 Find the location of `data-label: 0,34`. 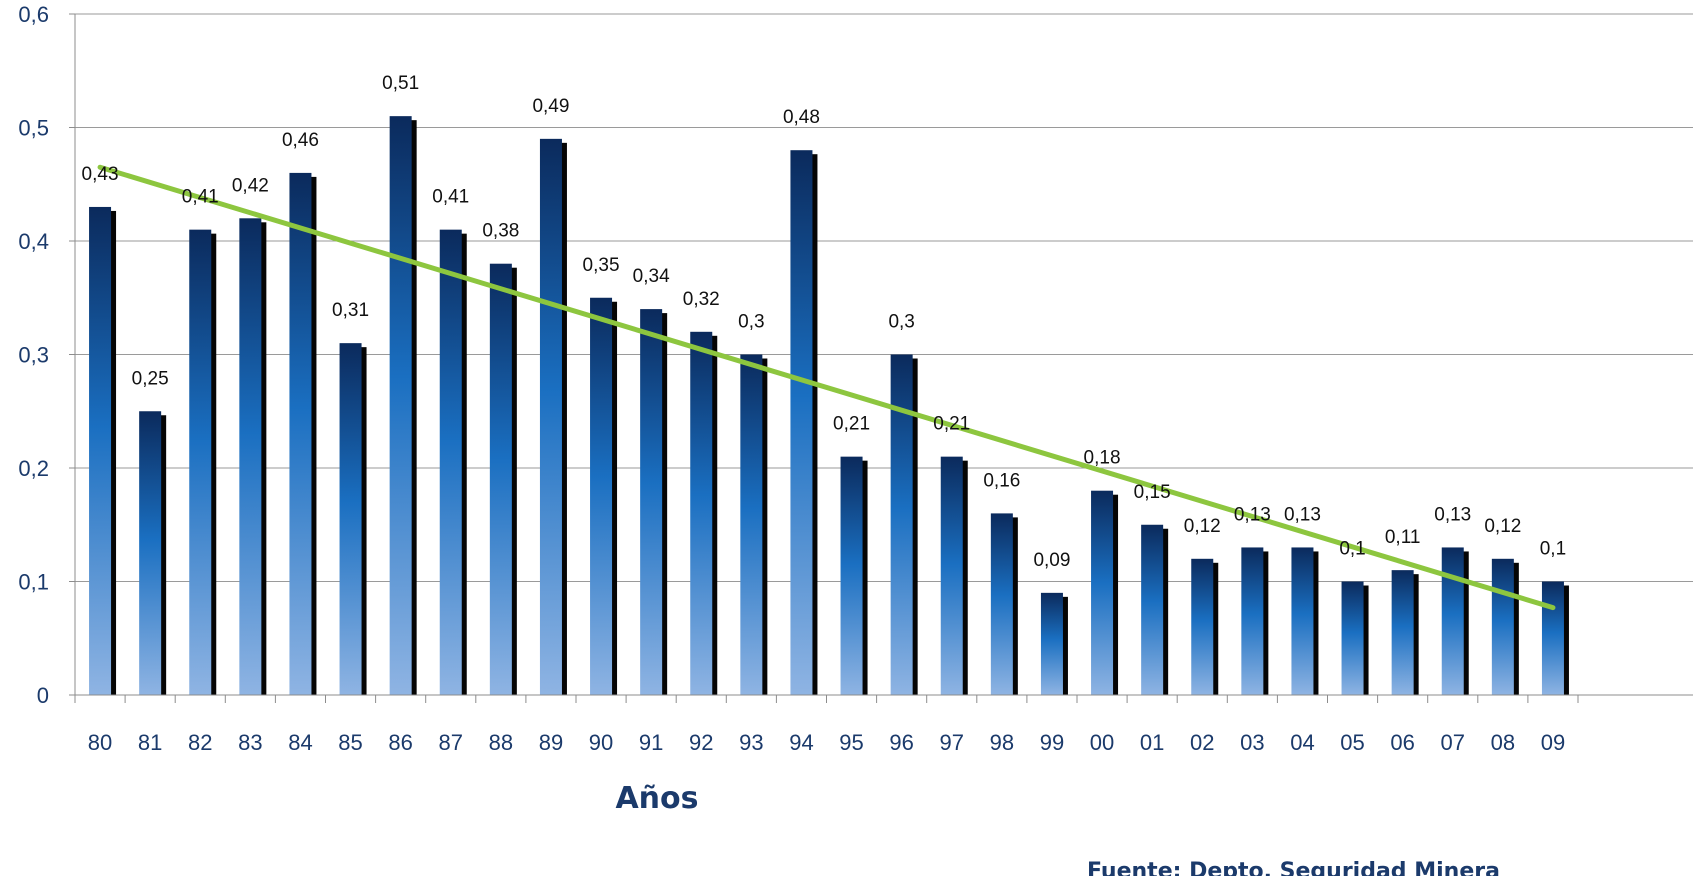

data-label: 0,34 is located at coordinates (651, 276).